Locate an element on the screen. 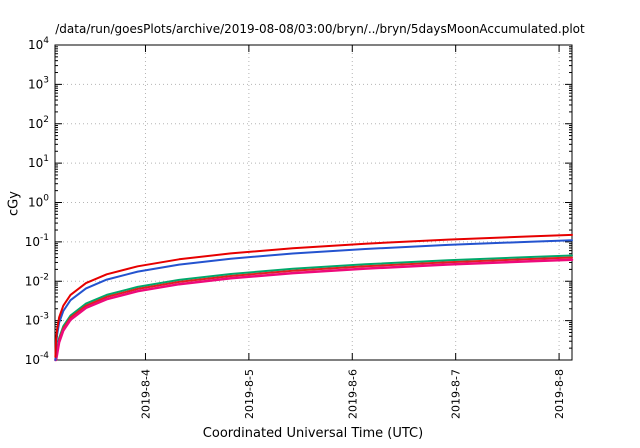  y-axis-label: cGy is located at coordinates (14, 203).